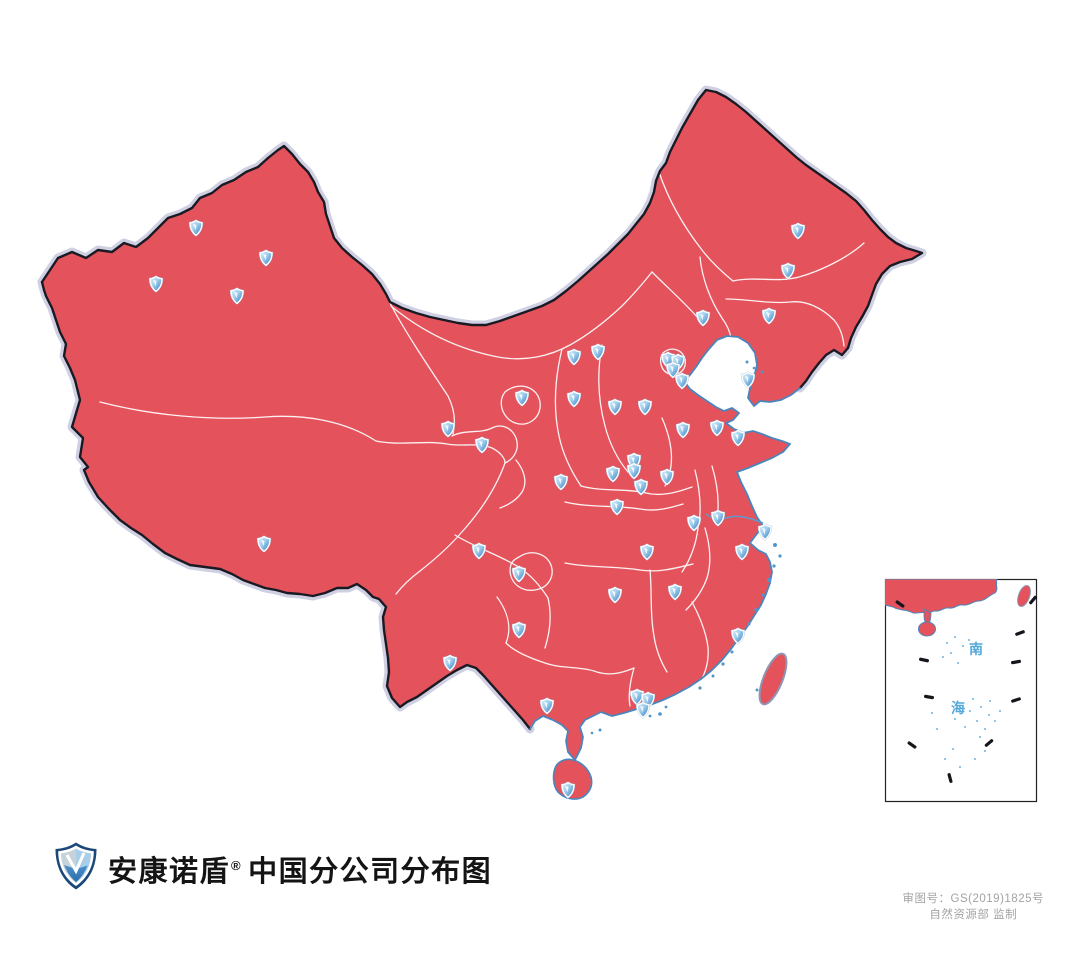 This screenshot has width=1080, height=955. I want to click on map-title: 中国分公司分布图, so click(370, 871).